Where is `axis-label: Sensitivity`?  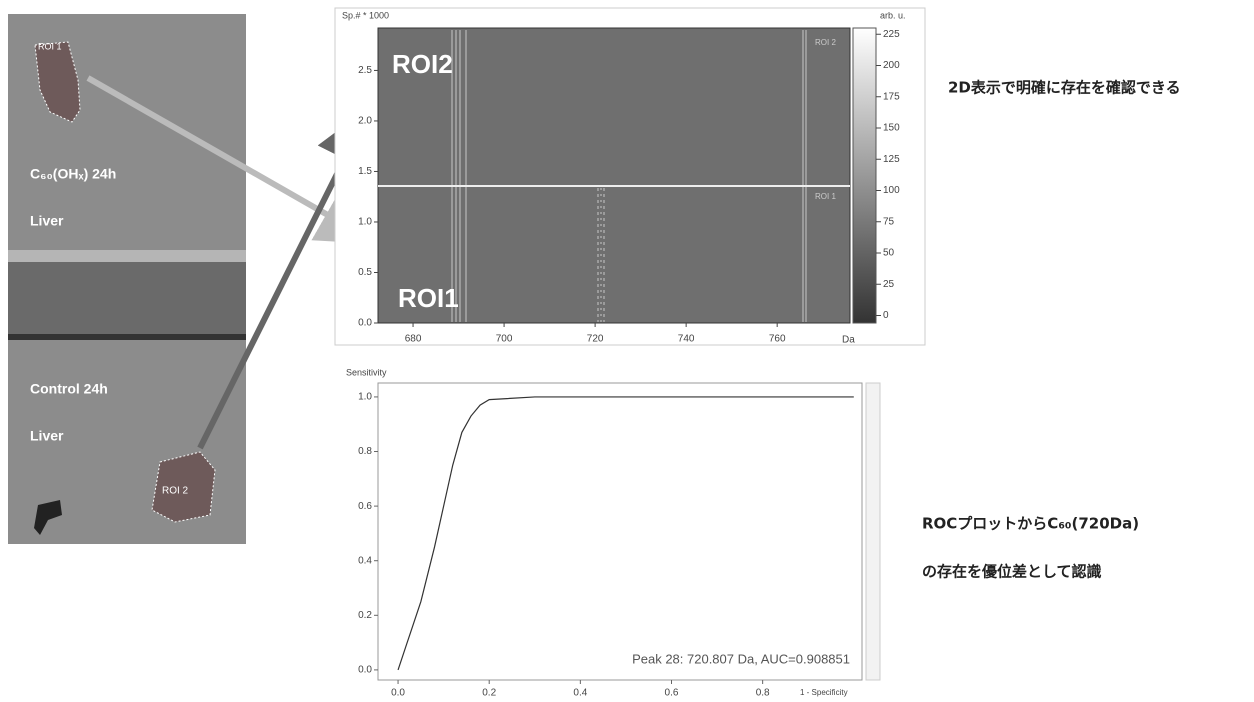 axis-label: Sensitivity is located at coordinates (366, 372).